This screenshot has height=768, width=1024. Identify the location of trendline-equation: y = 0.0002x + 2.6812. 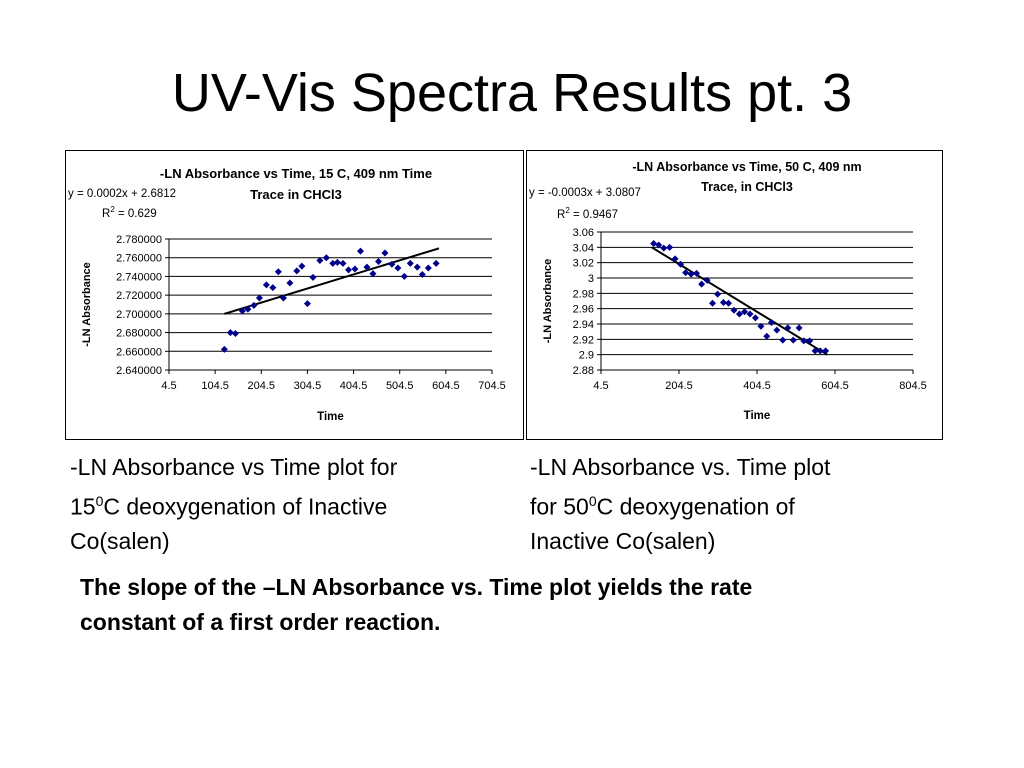
(122, 194).